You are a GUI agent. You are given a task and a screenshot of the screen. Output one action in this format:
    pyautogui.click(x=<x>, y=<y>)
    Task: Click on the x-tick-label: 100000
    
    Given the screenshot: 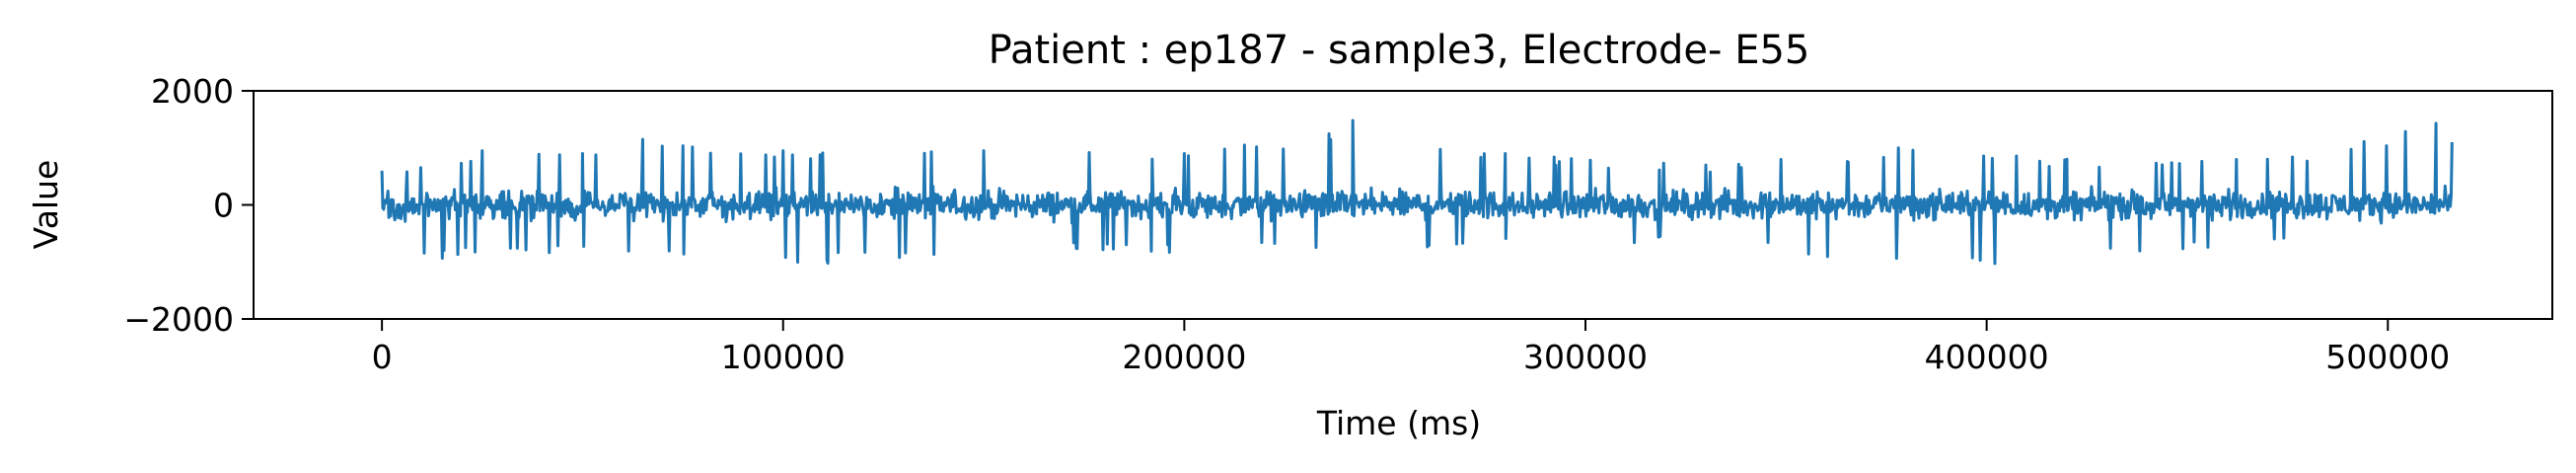 What is the action you would take?
    pyautogui.click(x=783, y=357)
    